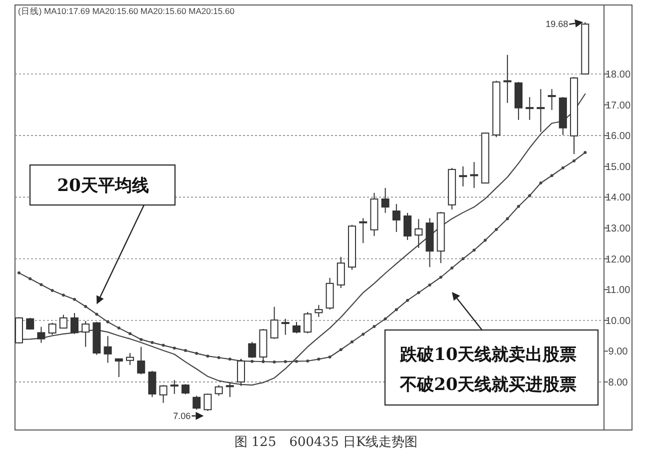 This screenshot has width=652, height=458. Describe the element at coordinates (618, 352) in the screenshot. I see `y-tick-label: 9.00` at that location.